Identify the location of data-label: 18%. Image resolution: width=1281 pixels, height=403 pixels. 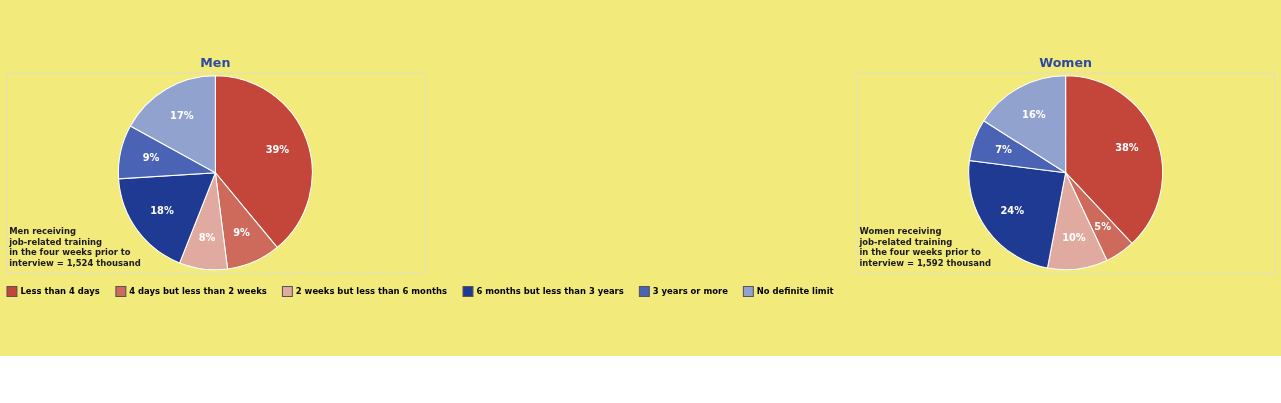
(162, 211).